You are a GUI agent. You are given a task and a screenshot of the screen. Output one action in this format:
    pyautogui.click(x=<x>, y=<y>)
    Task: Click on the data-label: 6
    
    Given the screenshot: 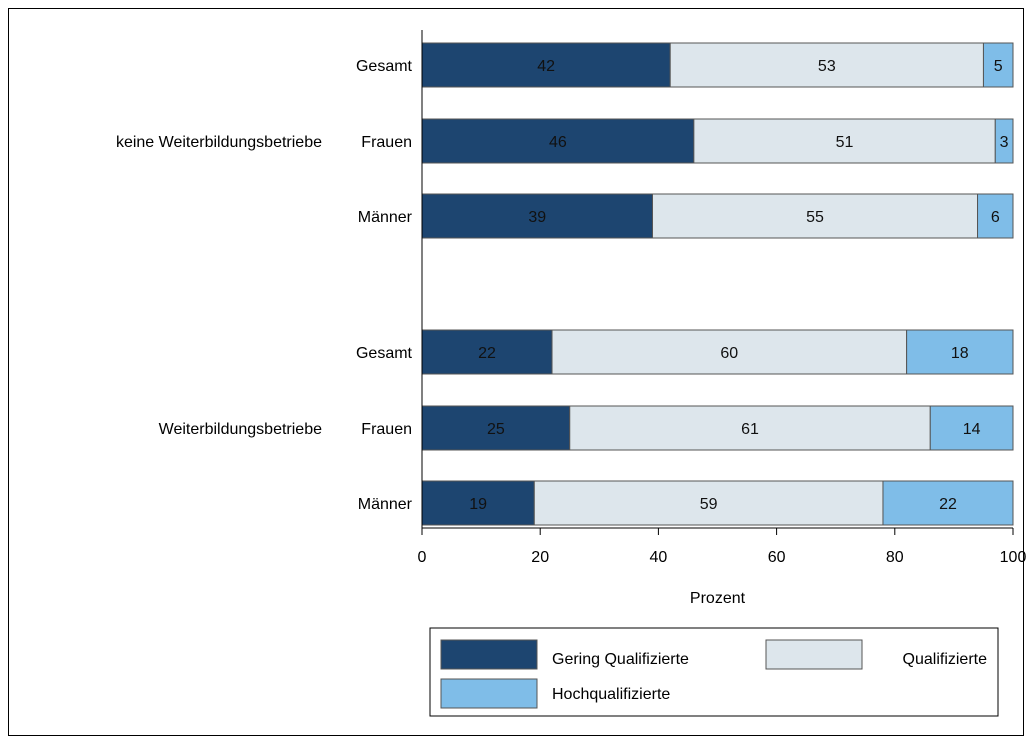 What is the action you would take?
    pyautogui.click(x=995, y=217)
    